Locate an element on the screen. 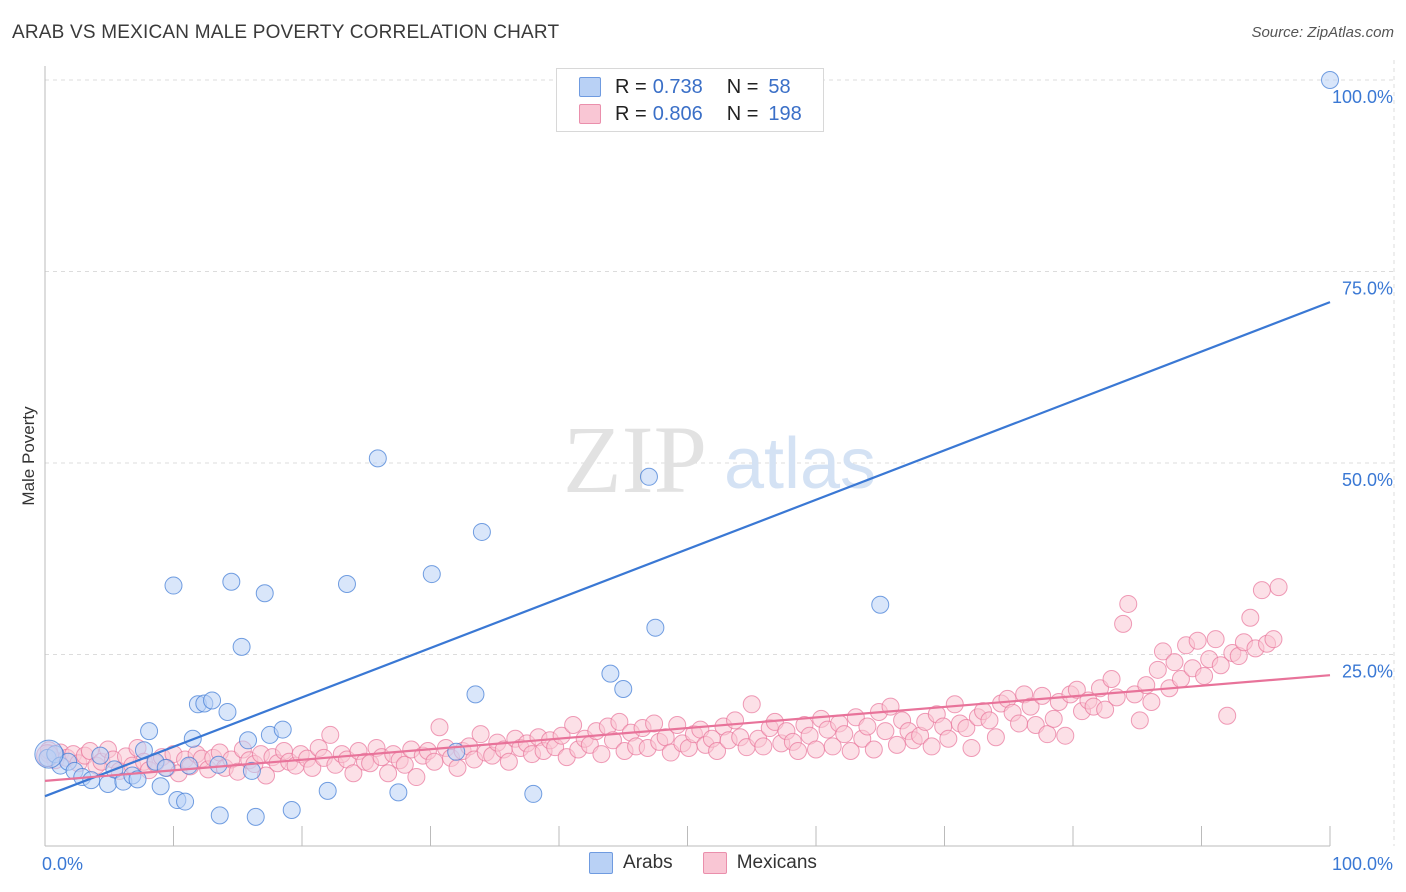 Image resolution: width=1406 pixels, height=892 pixels. legend-n-value: 58 is located at coordinates (779, 86).